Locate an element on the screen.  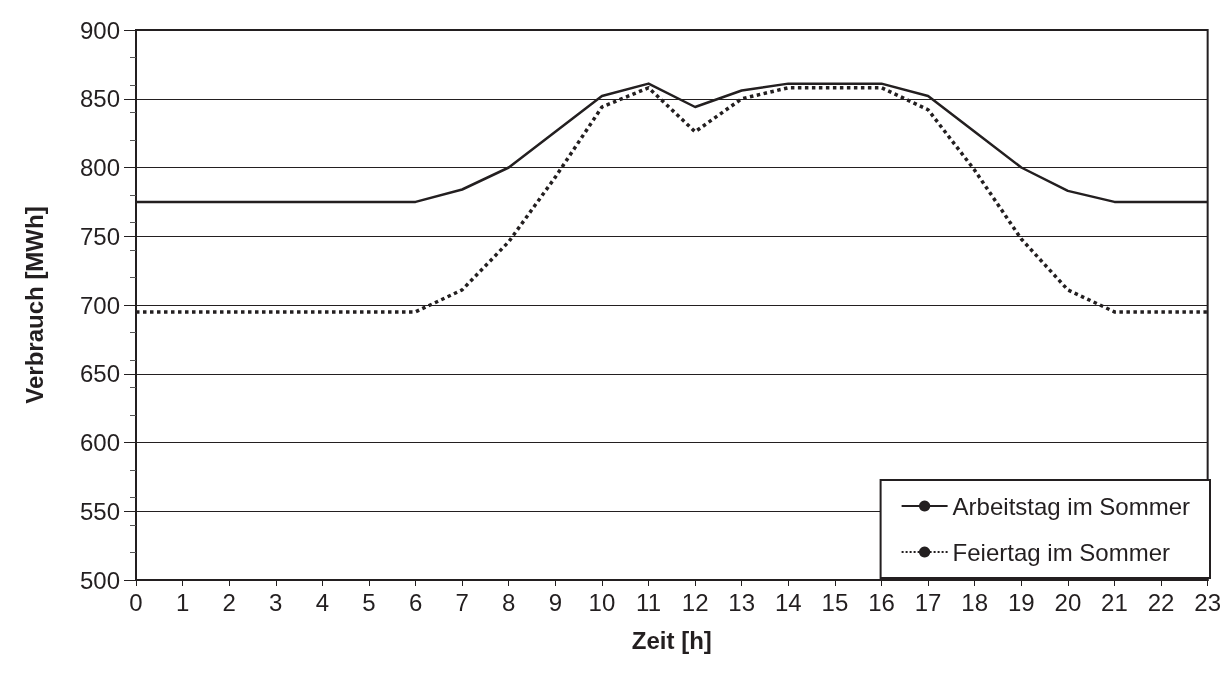
legend-label: Feiertag im Sommer is located at coordinates (1061, 552).